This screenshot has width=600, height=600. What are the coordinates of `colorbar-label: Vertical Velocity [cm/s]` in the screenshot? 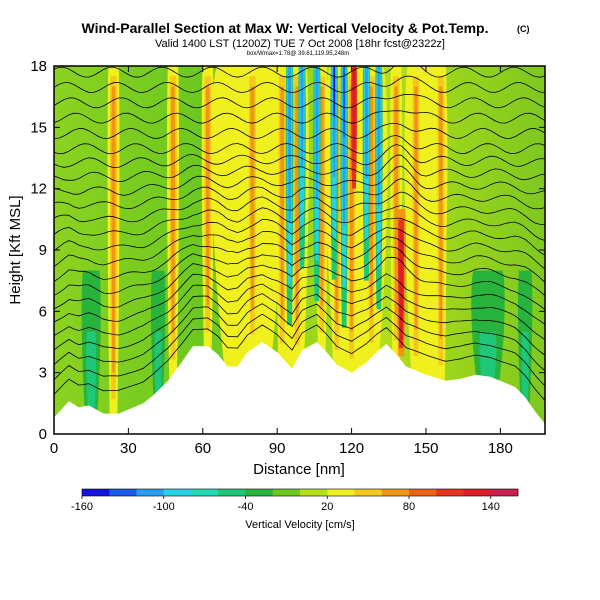 It's located at (299, 525).